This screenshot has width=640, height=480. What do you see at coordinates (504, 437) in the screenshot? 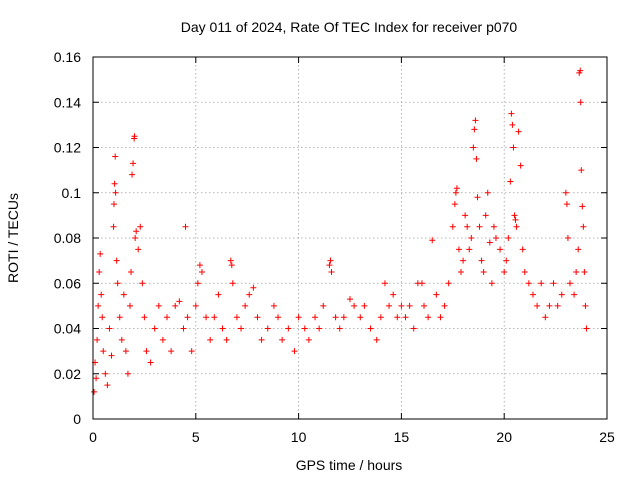
I see `x-tick-label: 20` at bounding box center [504, 437].